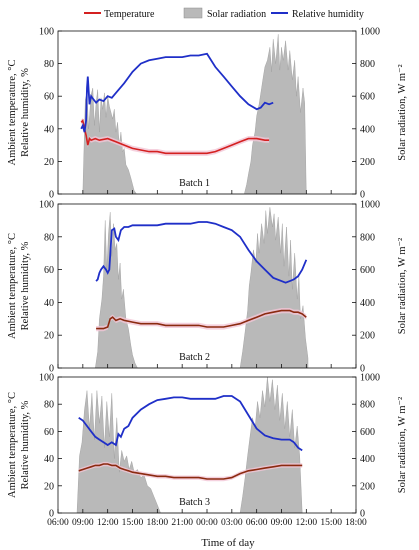 The height and width of the screenshot is (550, 419). I want to click on legend-solar-swatch, so click(193, 13).